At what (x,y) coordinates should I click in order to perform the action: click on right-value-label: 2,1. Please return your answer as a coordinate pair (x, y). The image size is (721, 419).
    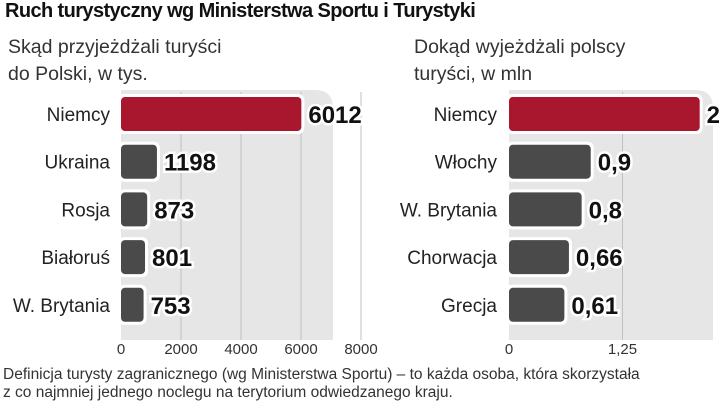
    Looking at the image, I should click on (714, 115).